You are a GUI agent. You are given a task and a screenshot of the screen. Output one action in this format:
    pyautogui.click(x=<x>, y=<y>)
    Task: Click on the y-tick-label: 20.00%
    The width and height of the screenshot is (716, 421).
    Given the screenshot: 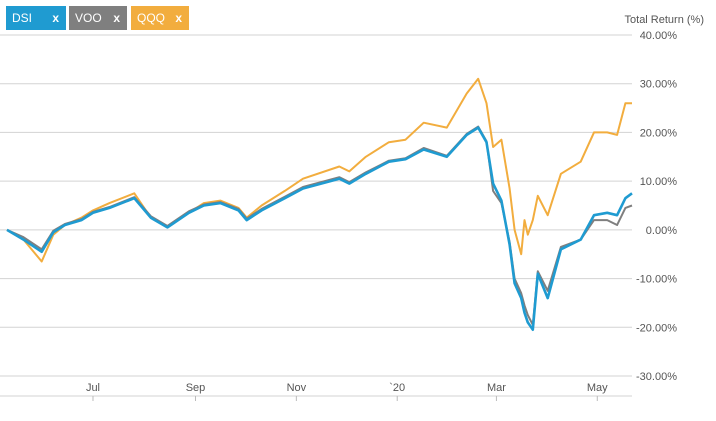 What is the action you would take?
    pyautogui.click(x=659, y=133)
    